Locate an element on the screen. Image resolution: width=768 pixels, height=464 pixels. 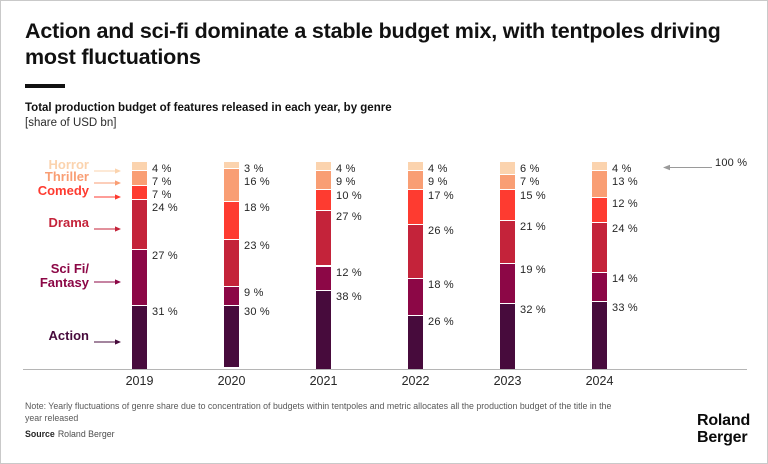
bar-value-label: 15 % is located at coordinates (533, 195).